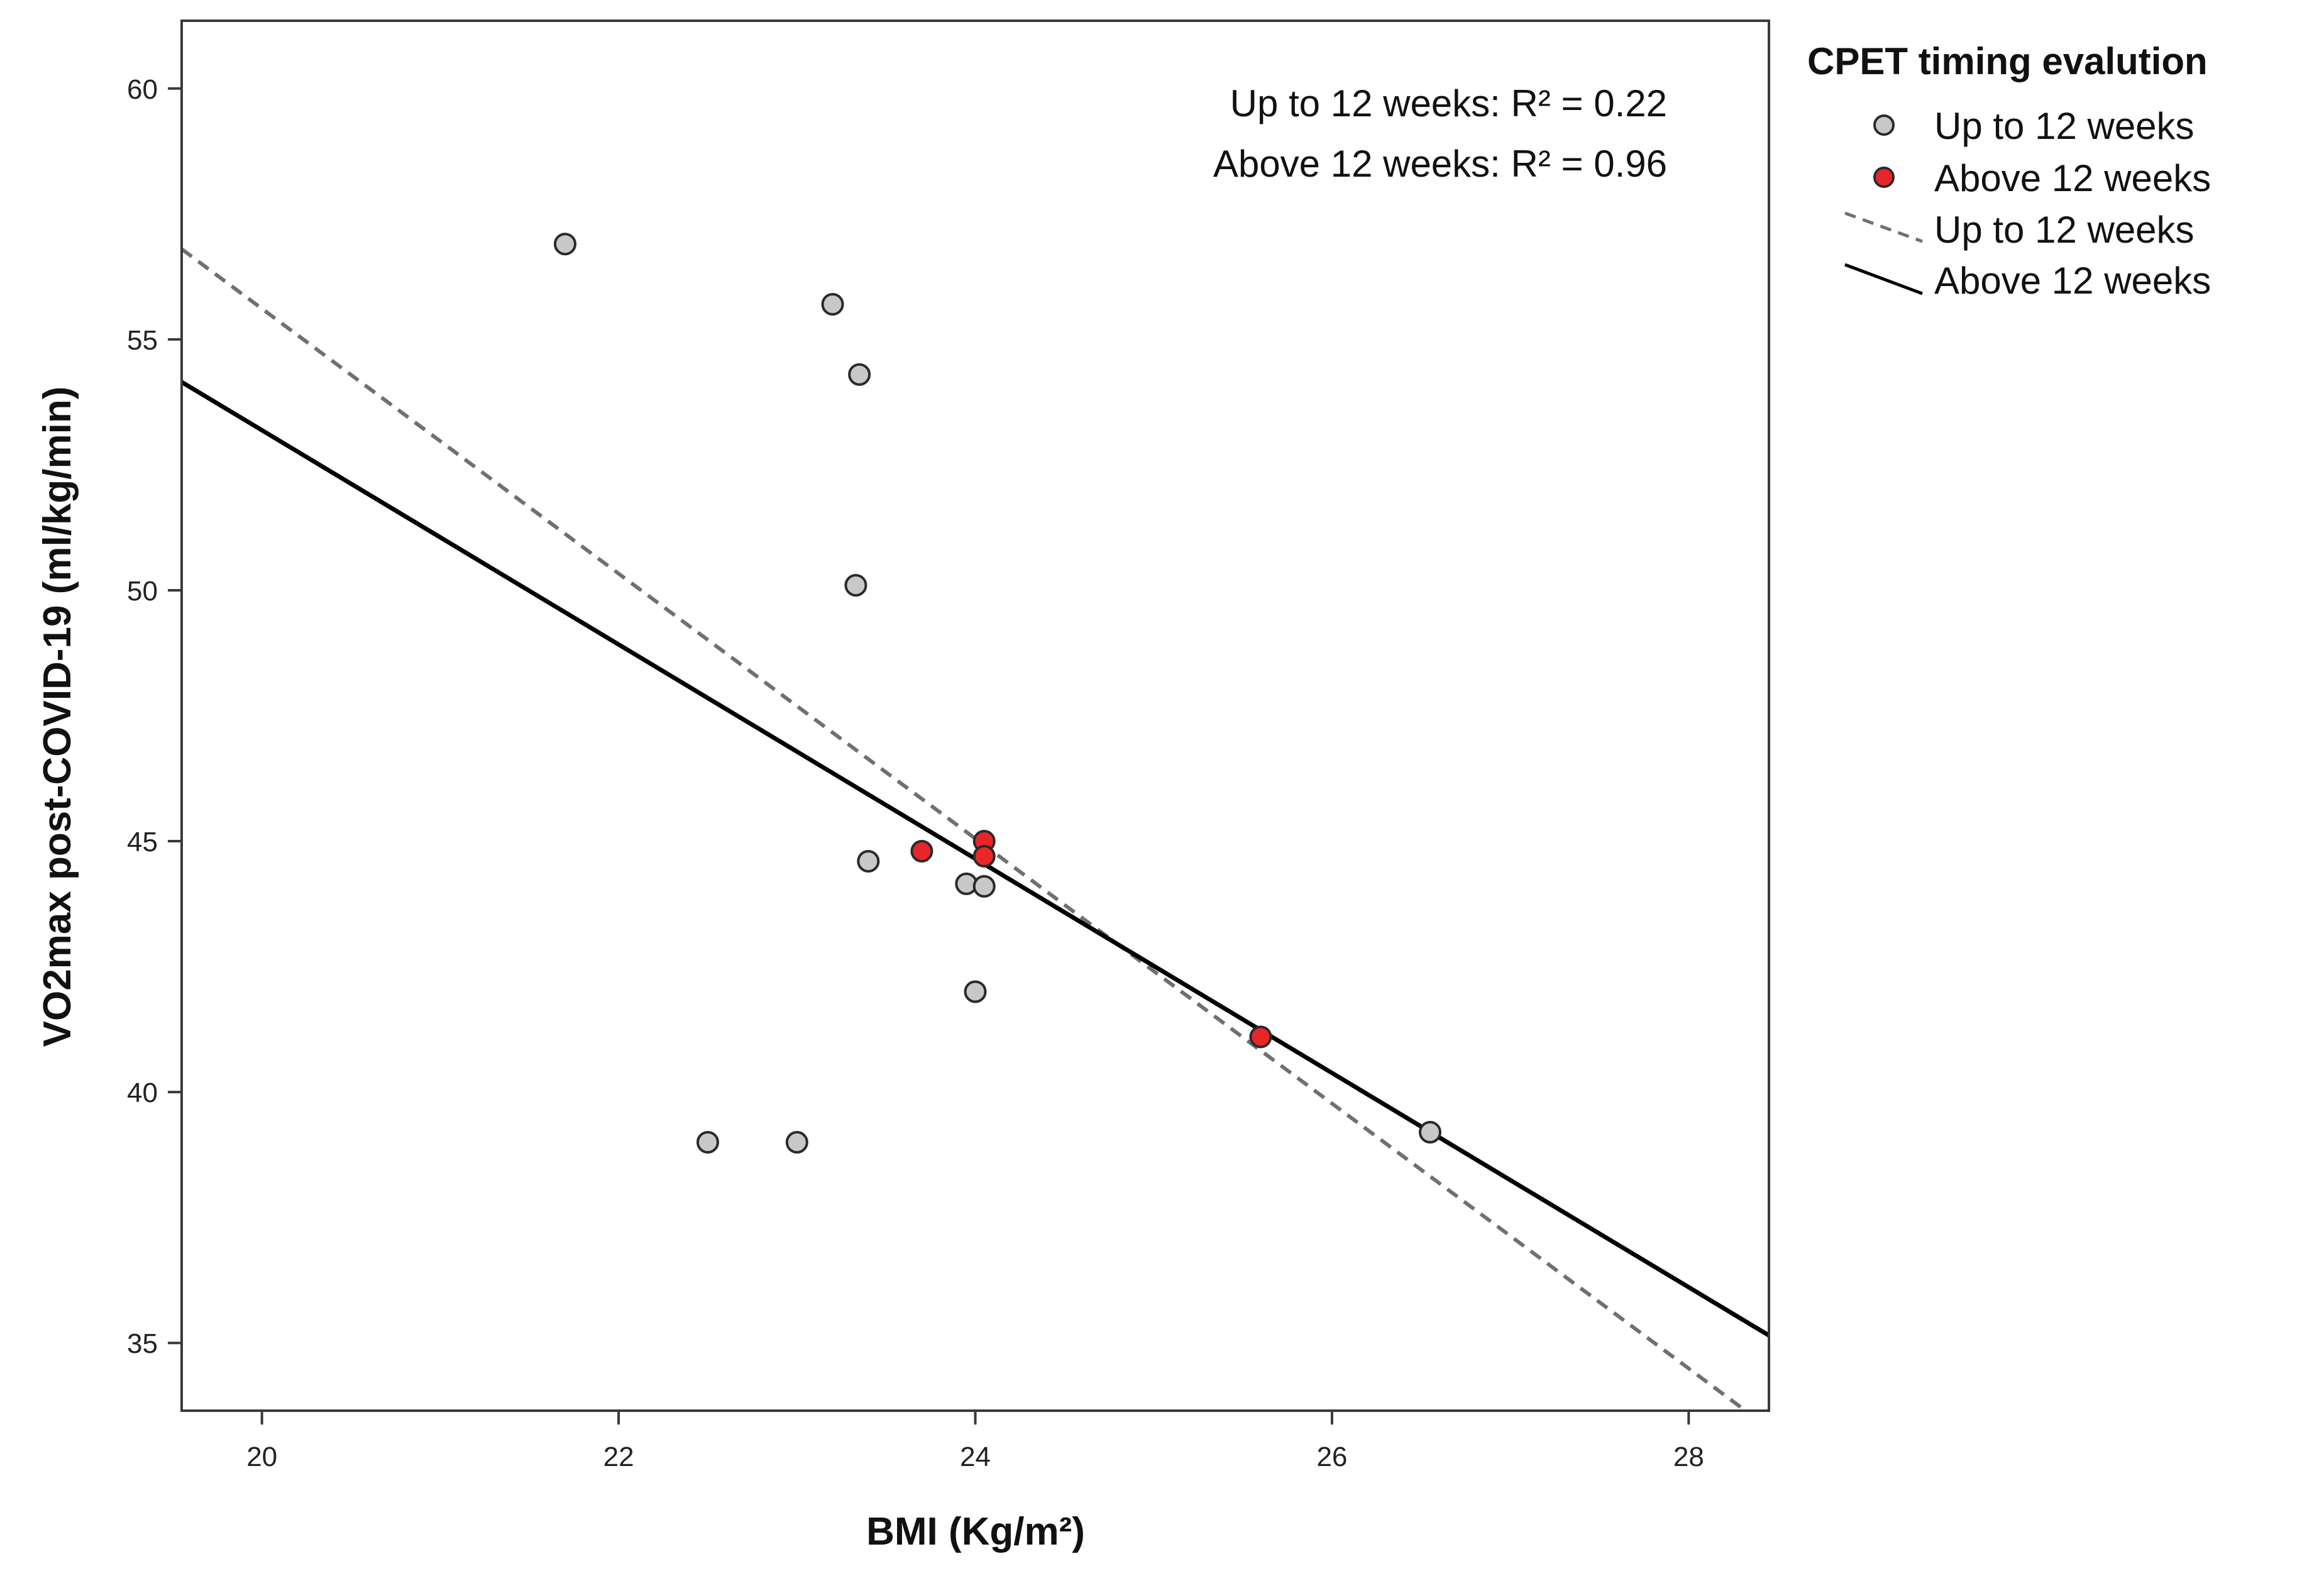 Image resolution: width=2324 pixels, height=1571 pixels. Describe the element at coordinates (2072, 281) in the screenshot. I see `legend-label-fit-above-12-weeks: Above 12 weeks` at that location.